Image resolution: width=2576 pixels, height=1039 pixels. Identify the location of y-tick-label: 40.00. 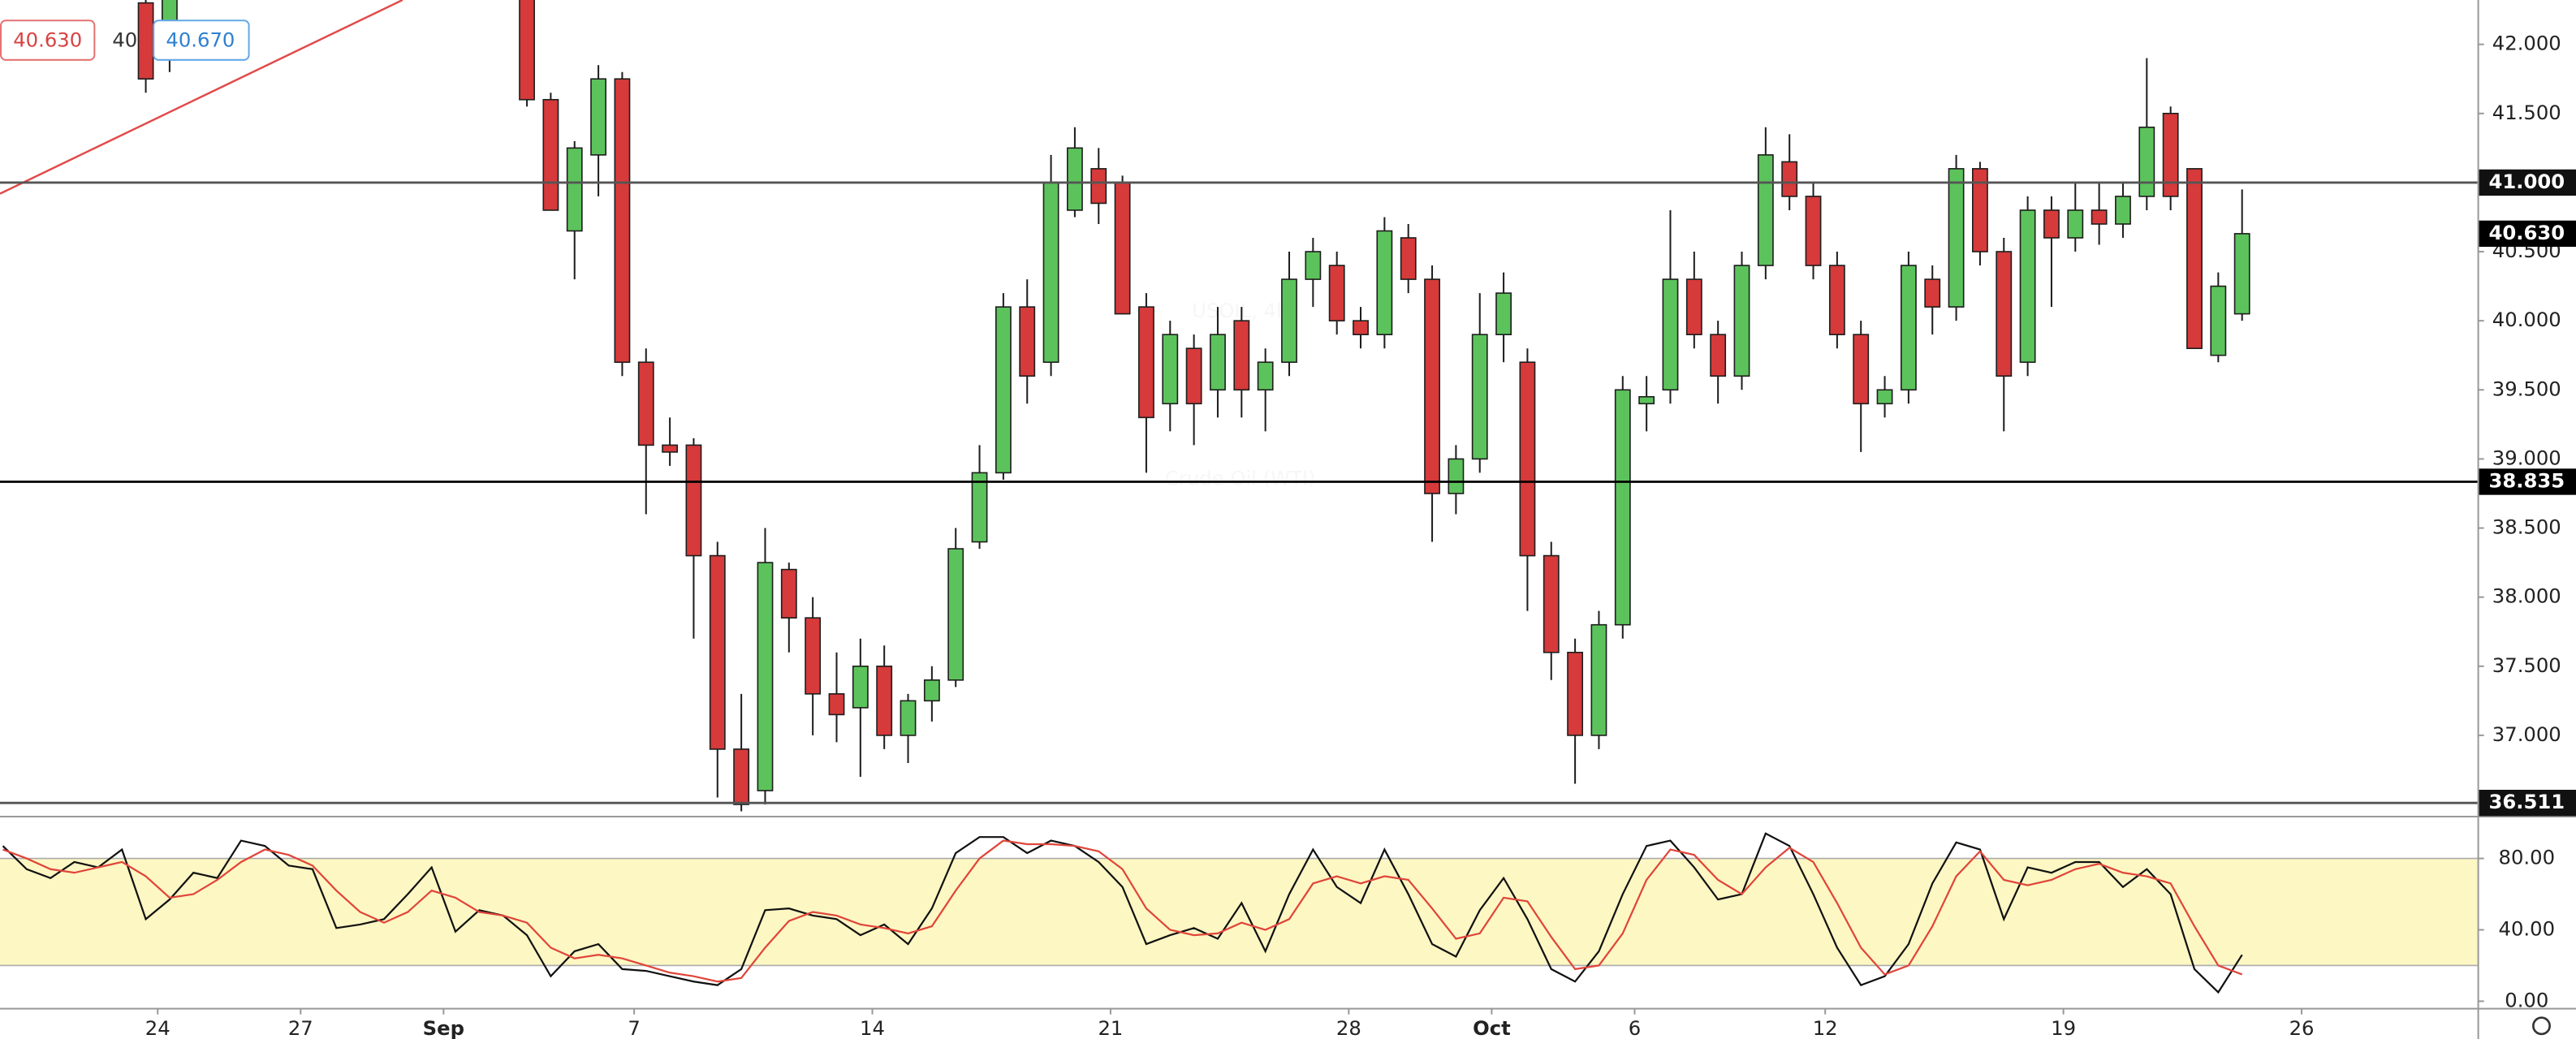
(2527, 929).